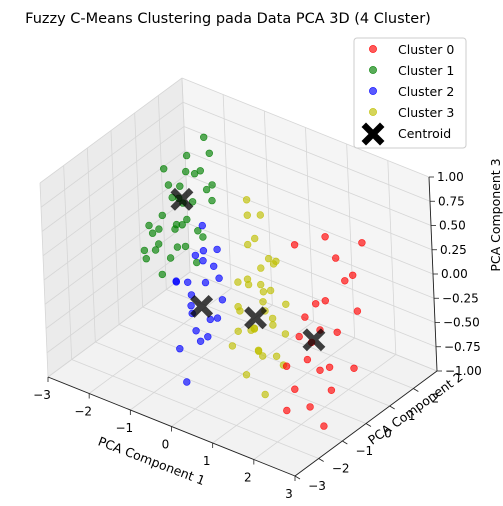  I want to click on x-tick-label: 0, so click(166, 445).